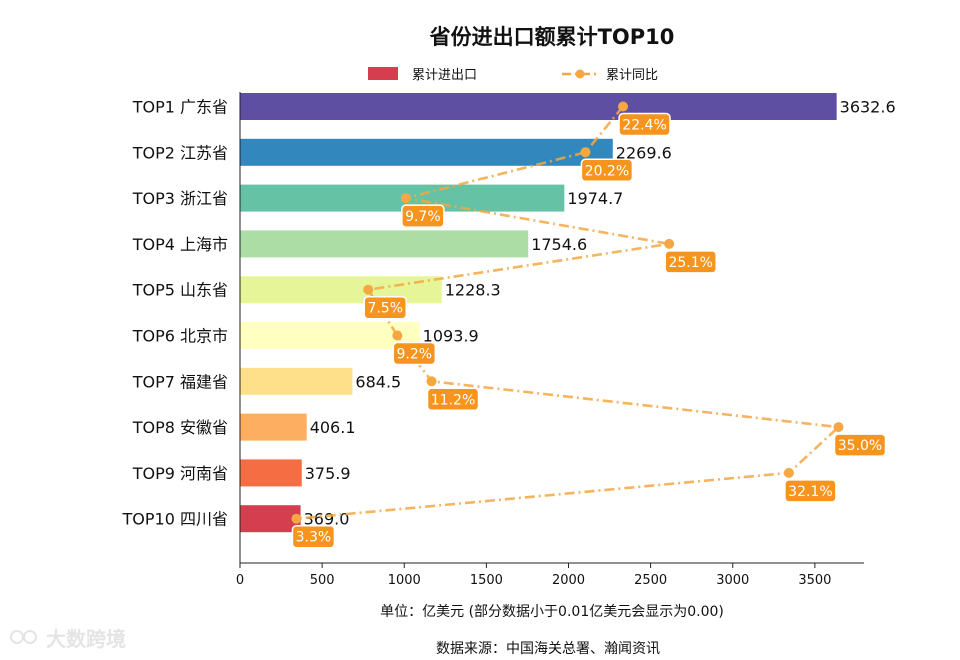  I want to click on category-label: TOP8 安徽省, so click(180, 427).